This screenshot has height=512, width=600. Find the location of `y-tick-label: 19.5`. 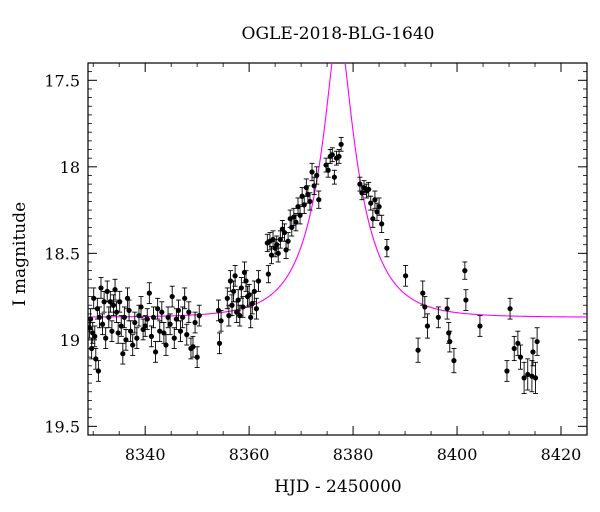

y-tick-label: 19.5 is located at coordinates (62, 426).